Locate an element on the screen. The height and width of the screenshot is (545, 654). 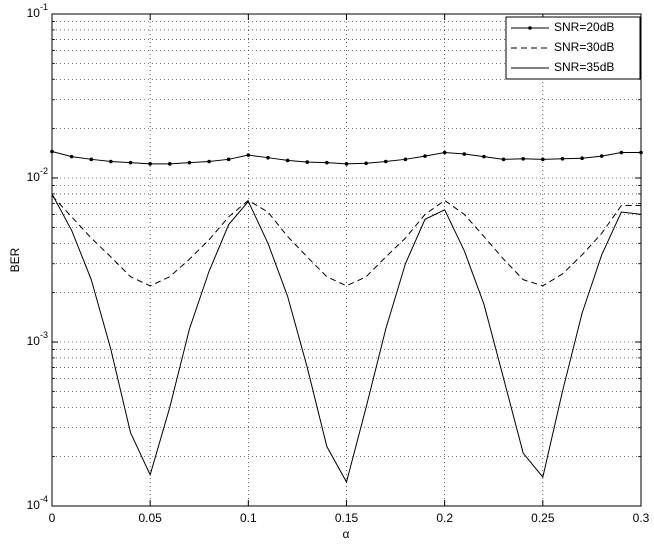
x-tick-label: 0.2 is located at coordinates (444, 518).